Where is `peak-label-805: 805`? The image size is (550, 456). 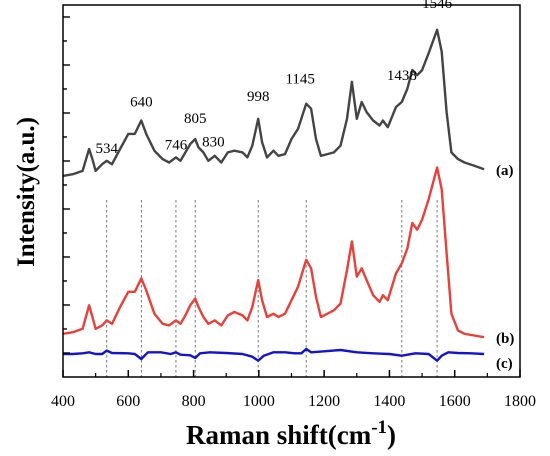 peak-label-805: 805 is located at coordinates (195, 119).